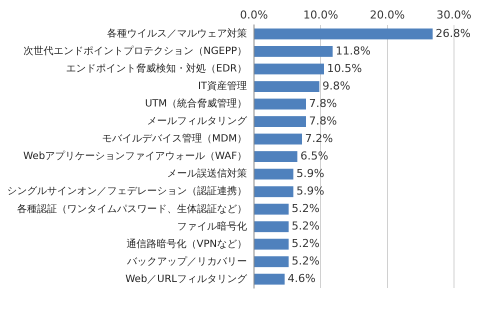 The width and height of the screenshot is (490, 311). I want to click on y-tick-label: 各種認証（ワンタイムパスワード、生体認証など）, so click(132, 208).